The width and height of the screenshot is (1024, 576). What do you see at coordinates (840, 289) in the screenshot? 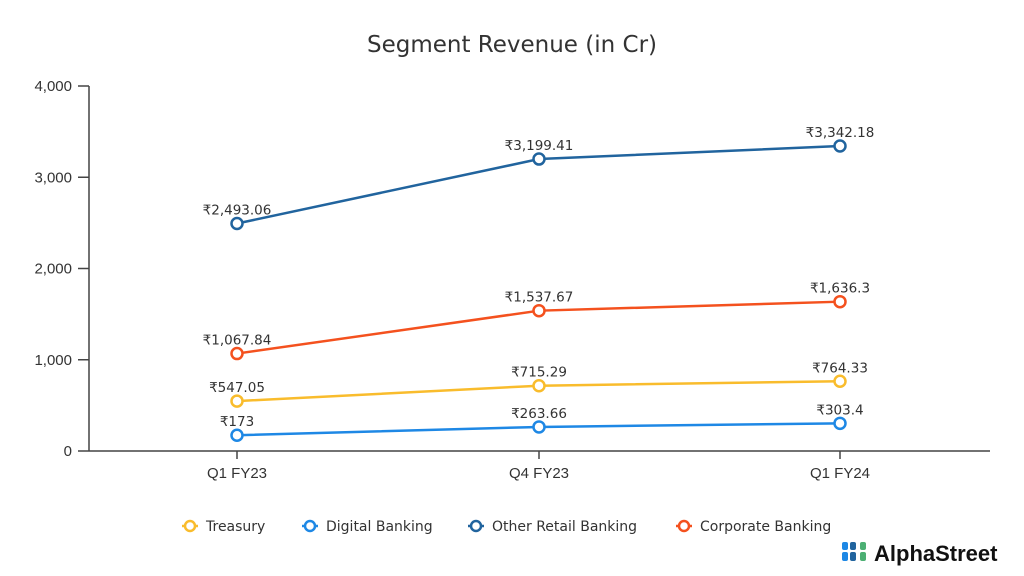
I see `data-label: ₹1,636.3` at bounding box center [840, 289].